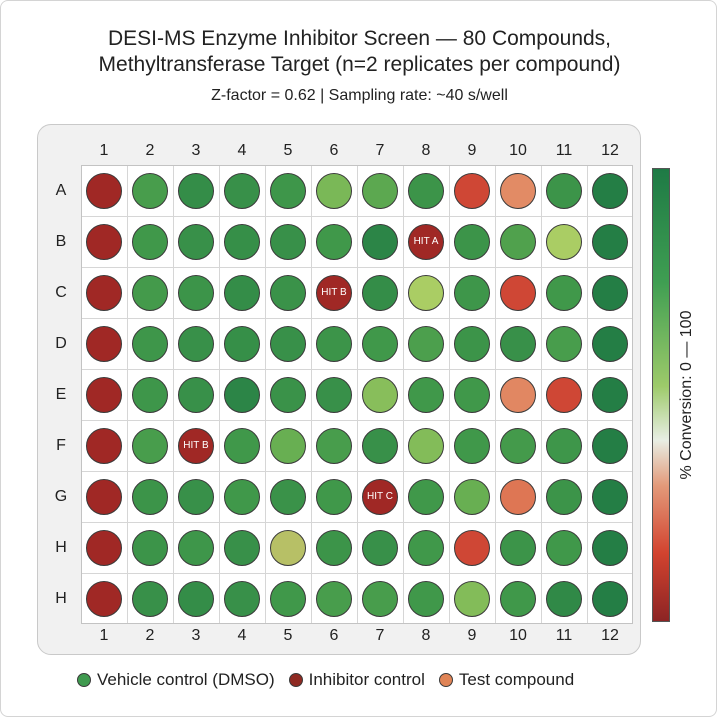  Describe the element at coordinates (472, 150) in the screenshot. I see `column-label-top: 9` at that location.